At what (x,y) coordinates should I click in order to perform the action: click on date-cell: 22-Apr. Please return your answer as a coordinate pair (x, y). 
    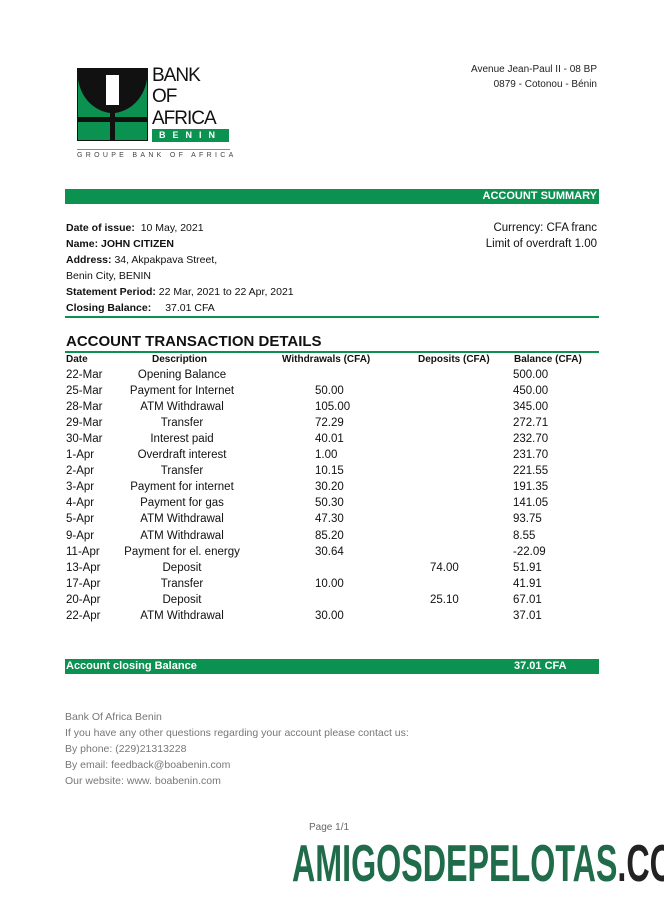
    Looking at the image, I should click on (83, 615).